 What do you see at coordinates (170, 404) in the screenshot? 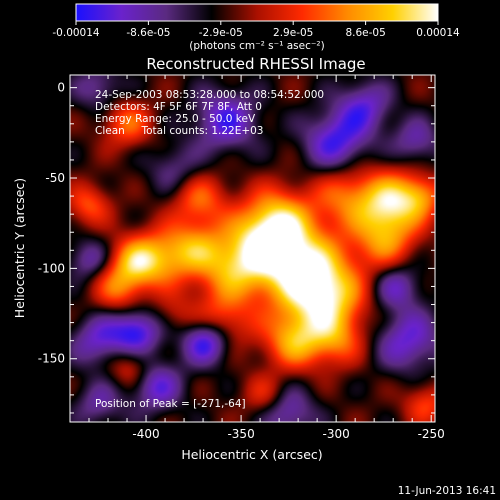
I see `peak-position-label: Position of Peak = [-271,-64]` at bounding box center [170, 404].